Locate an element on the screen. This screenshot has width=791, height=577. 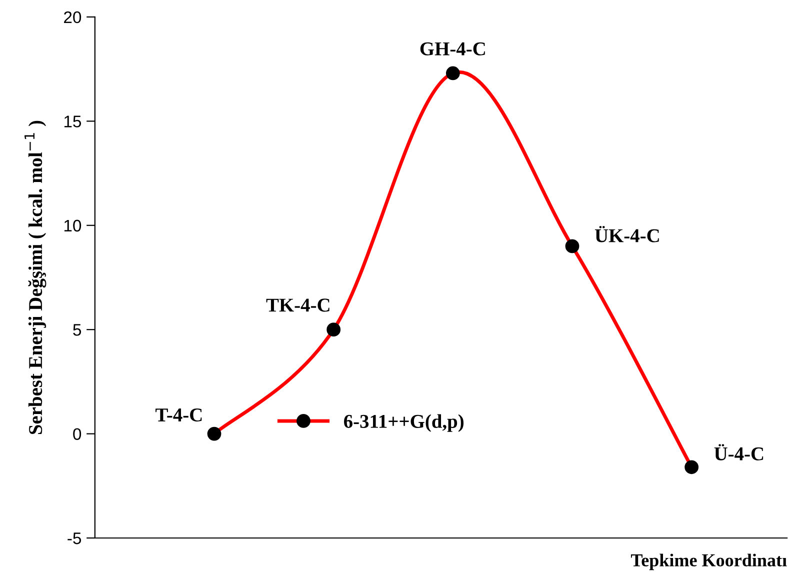
y-tick-label: 20 is located at coordinates (73, 17).